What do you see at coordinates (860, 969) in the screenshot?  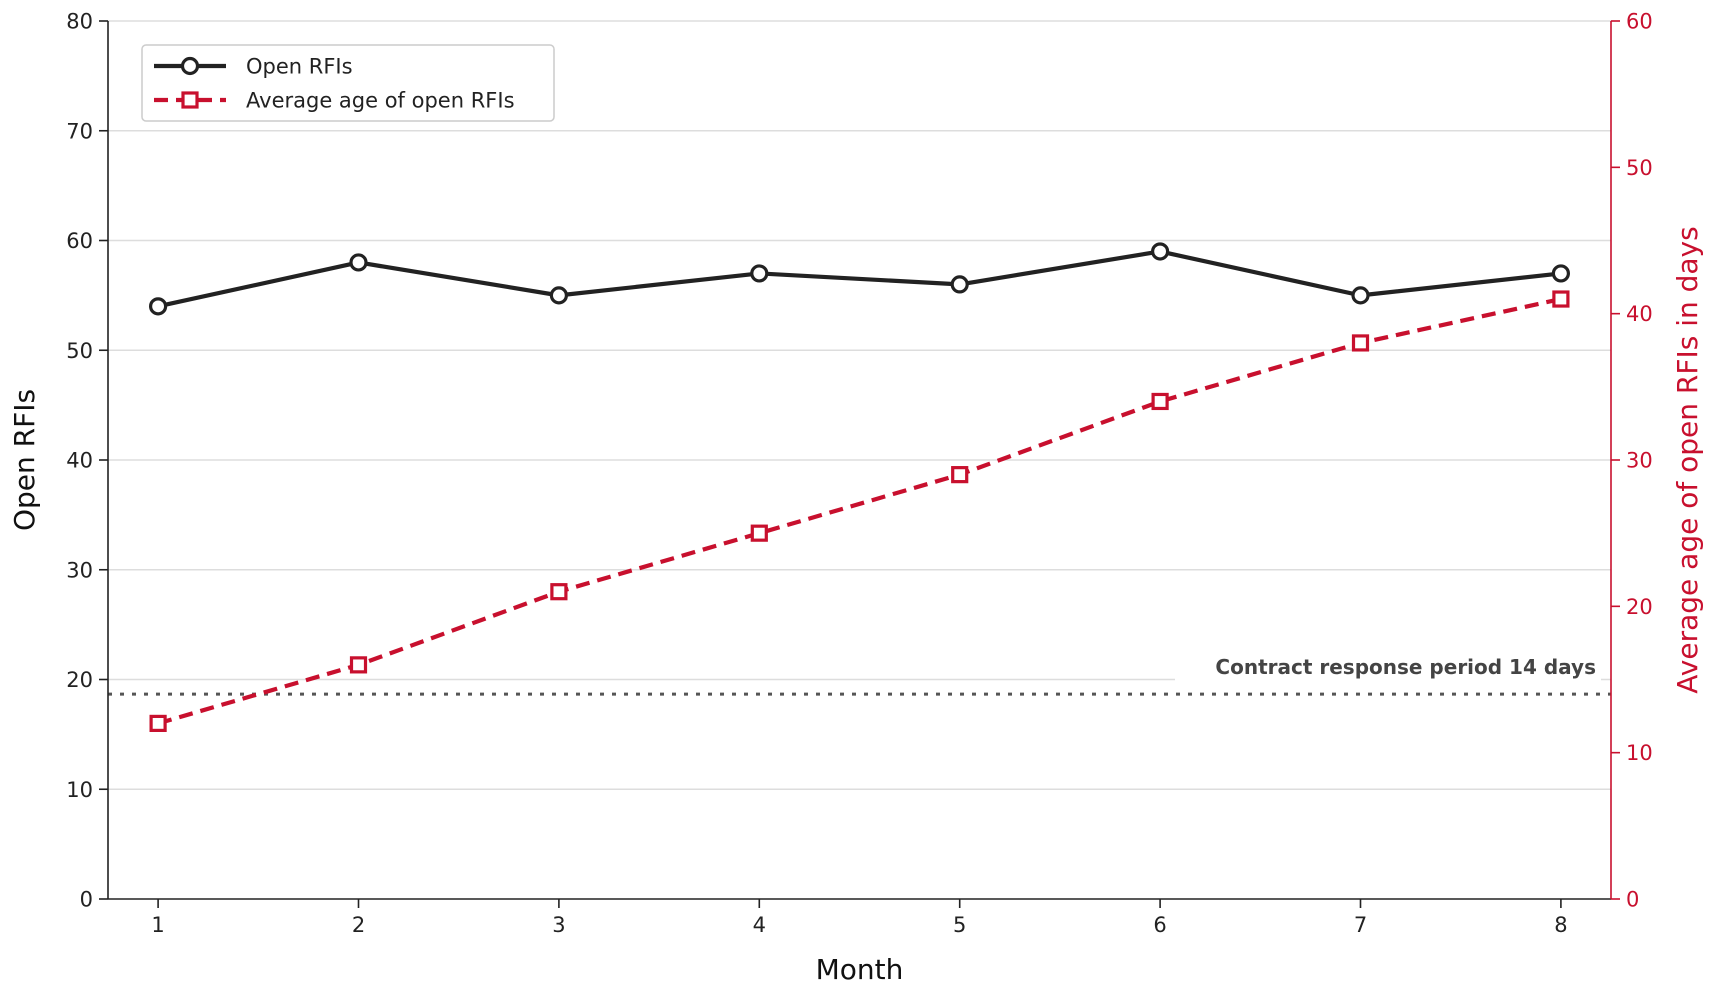 I see `x-axis-title: Month` at bounding box center [860, 969].